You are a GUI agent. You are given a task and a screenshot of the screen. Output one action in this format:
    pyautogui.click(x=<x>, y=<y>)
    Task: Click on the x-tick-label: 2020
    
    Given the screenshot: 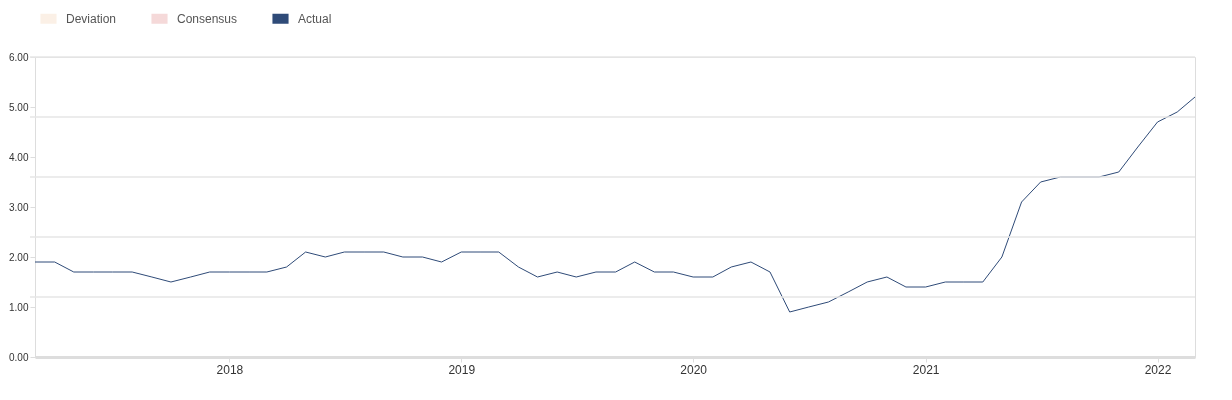 What is the action you would take?
    pyautogui.click(x=694, y=369)
    